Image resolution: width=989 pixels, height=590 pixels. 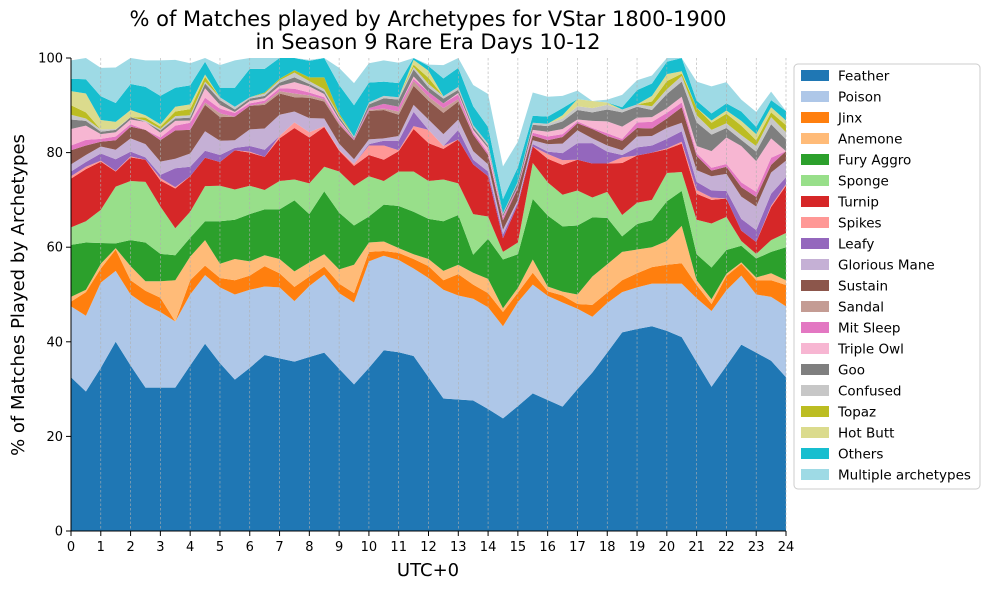 I want to click on x-tick-label-13: 13, so click(x=458, y=547).